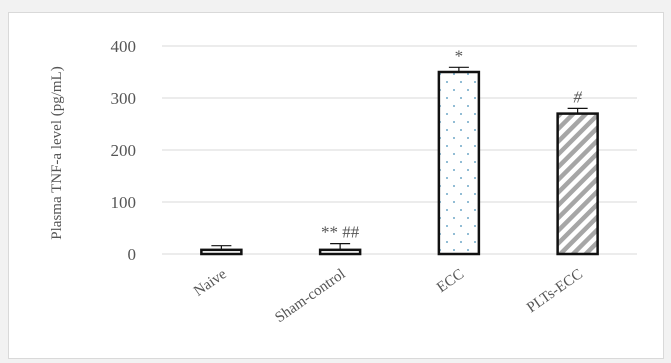 The width and height of the screenshot is (671, 363). What do you see at coordinates (132, 254) in the screenshot?
I see `y-tick-label: 0` at bounding box center [132, 254].